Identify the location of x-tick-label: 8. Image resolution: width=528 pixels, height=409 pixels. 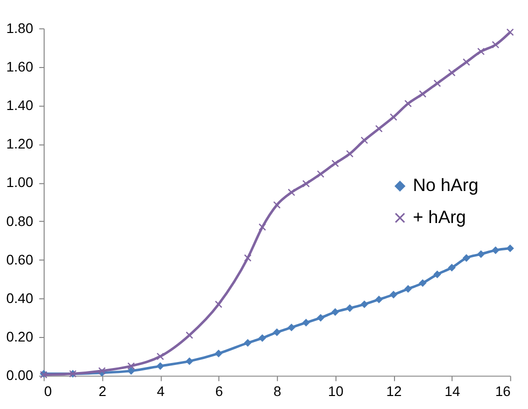
(278, 391).